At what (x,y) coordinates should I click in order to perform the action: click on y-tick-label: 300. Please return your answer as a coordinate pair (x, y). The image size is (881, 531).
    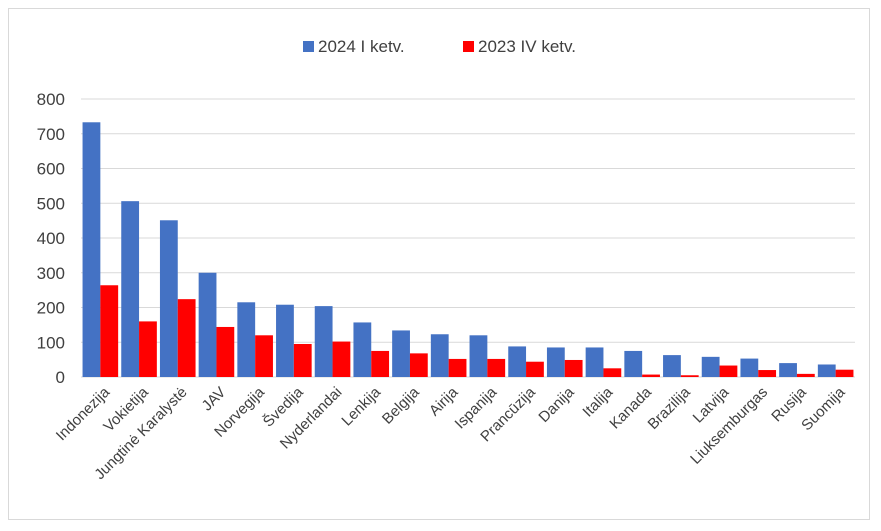
    Looking at the image, I should click on (51, 273).